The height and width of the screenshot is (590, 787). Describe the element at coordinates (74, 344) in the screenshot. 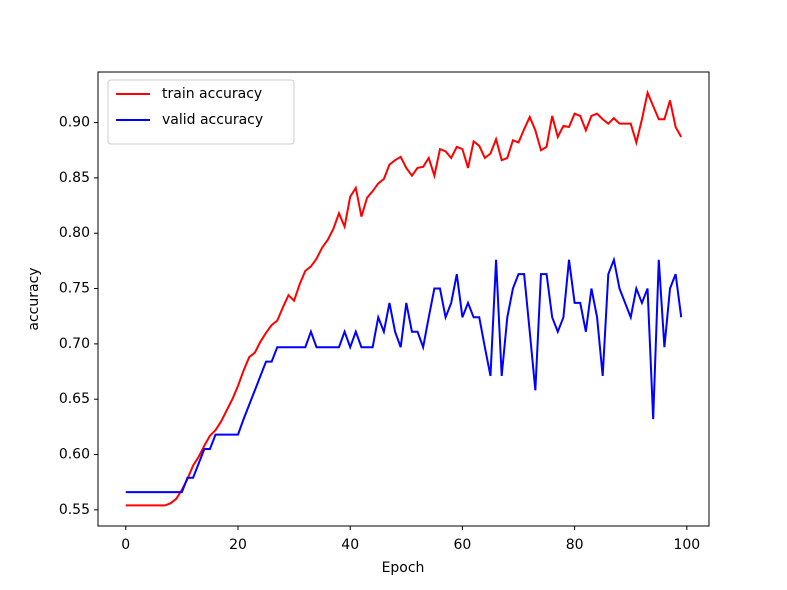

I see `y-tick-label: 0.70` at that location.